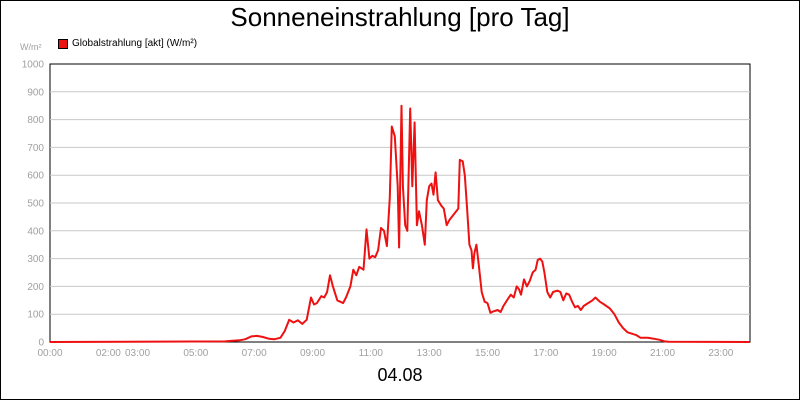  I want to click on x-tick-label: 15:00, so click(487, 353).